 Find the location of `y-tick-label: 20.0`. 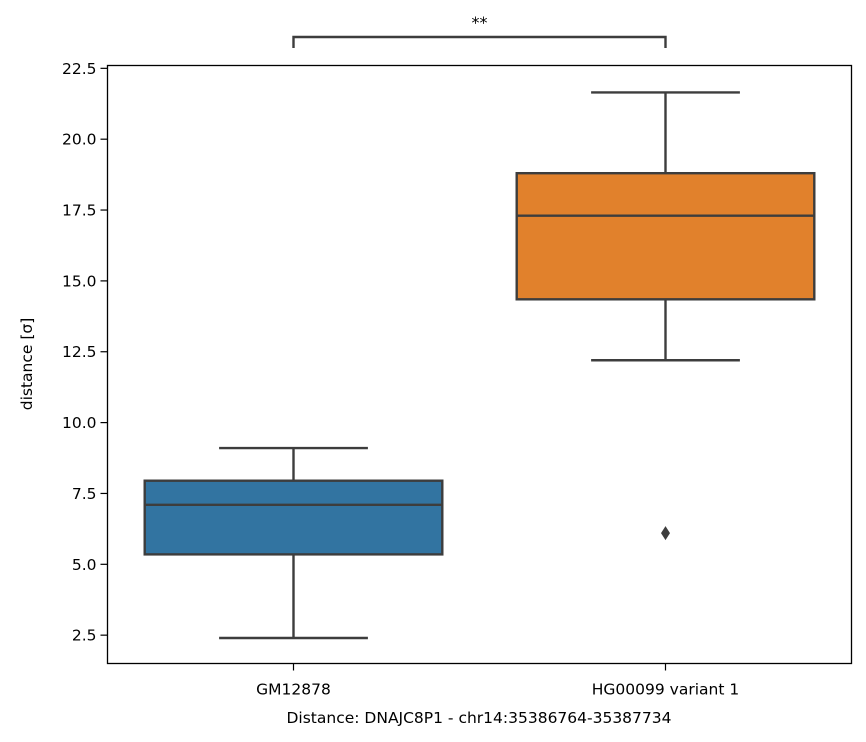

y-tick-label: 20.0 is located at coordinates (79, 140).